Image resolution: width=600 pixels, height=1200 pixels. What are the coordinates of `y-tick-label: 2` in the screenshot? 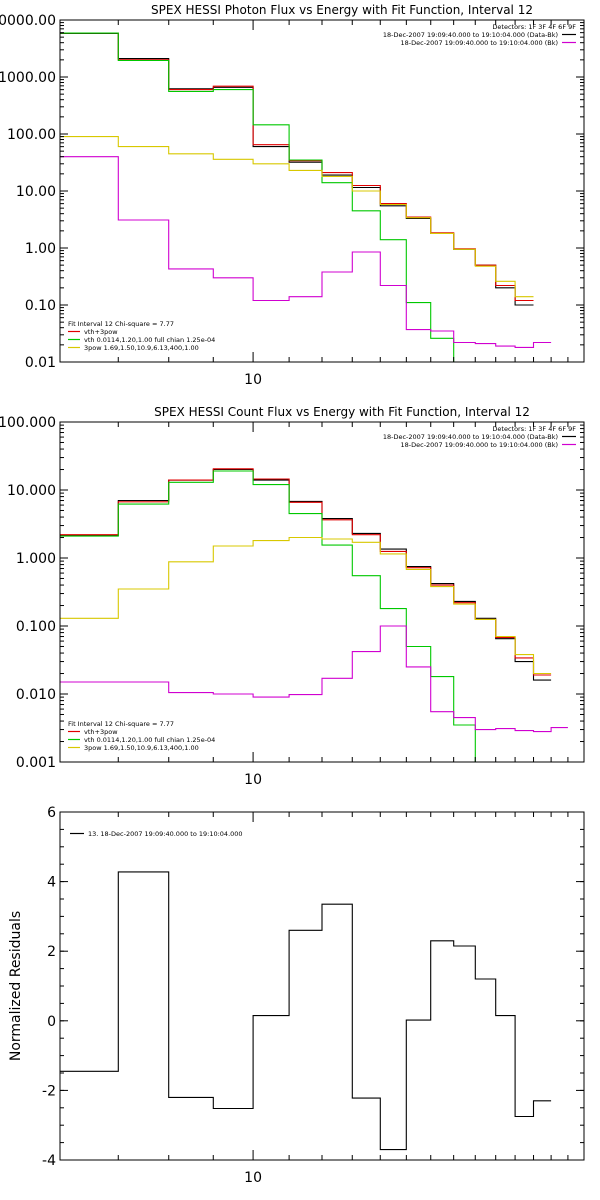 It's located at (51, 952).